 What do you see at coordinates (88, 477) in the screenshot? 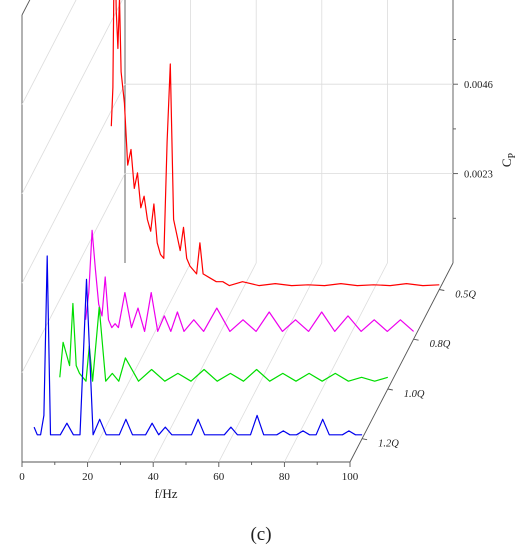
I see `x-tick-label: 20` at bounding box center [88, 477].